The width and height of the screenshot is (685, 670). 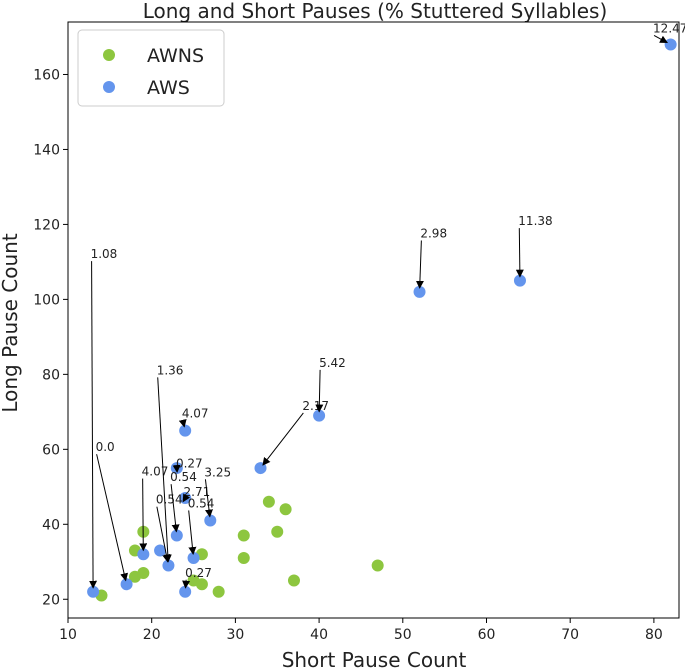 I want to click on legend-marker-aws, so click(x=109, y=87).